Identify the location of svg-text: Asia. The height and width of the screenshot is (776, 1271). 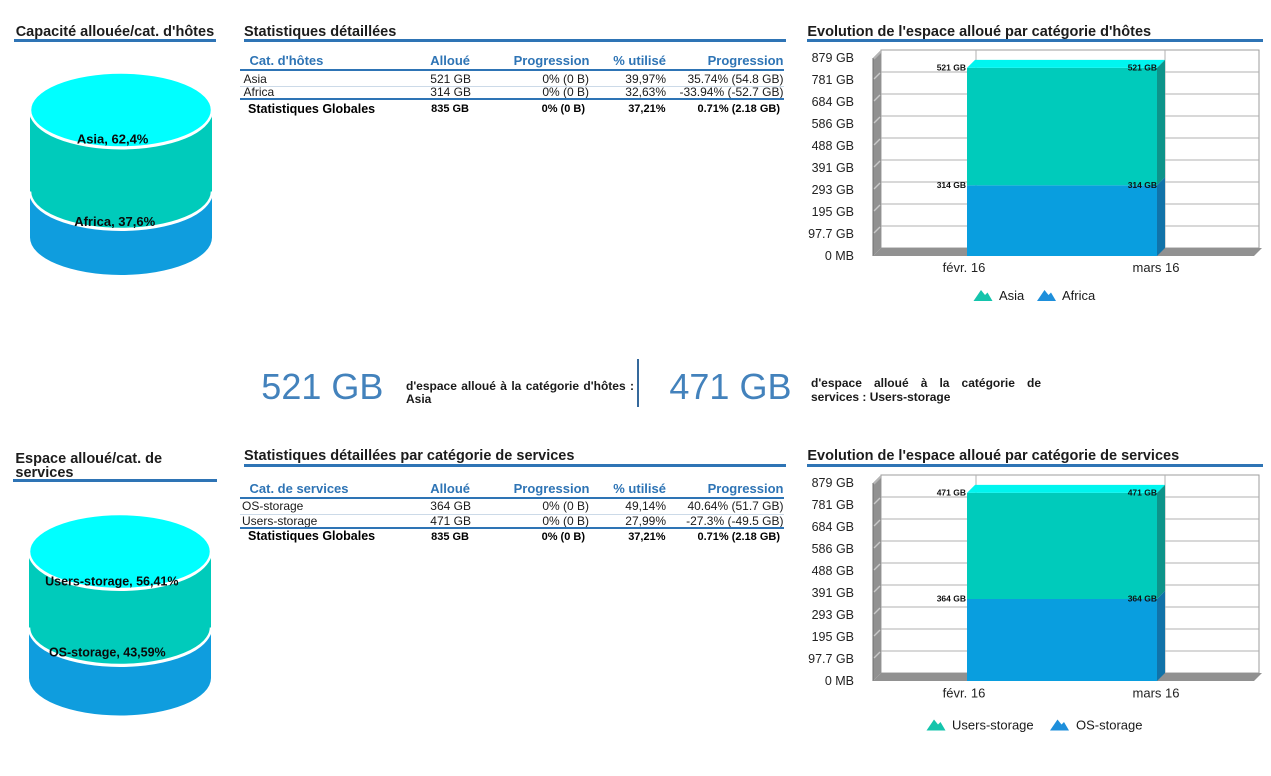
(1012, 295).